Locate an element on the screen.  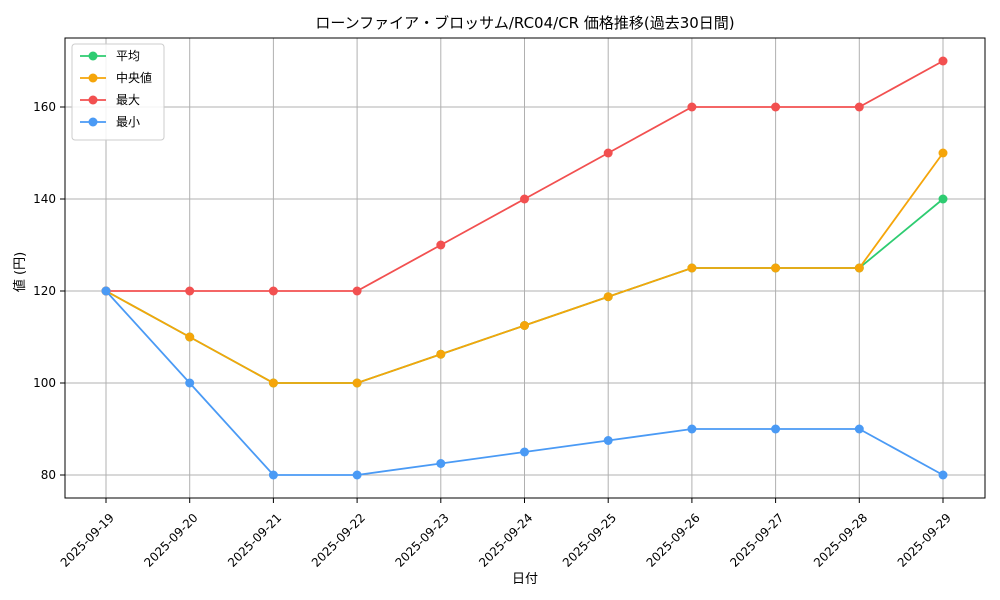
chart-title: ローンファイア・ブロッサム/RC04/CR 価格推移(過去30日間) is located at coordinates (524, 23).